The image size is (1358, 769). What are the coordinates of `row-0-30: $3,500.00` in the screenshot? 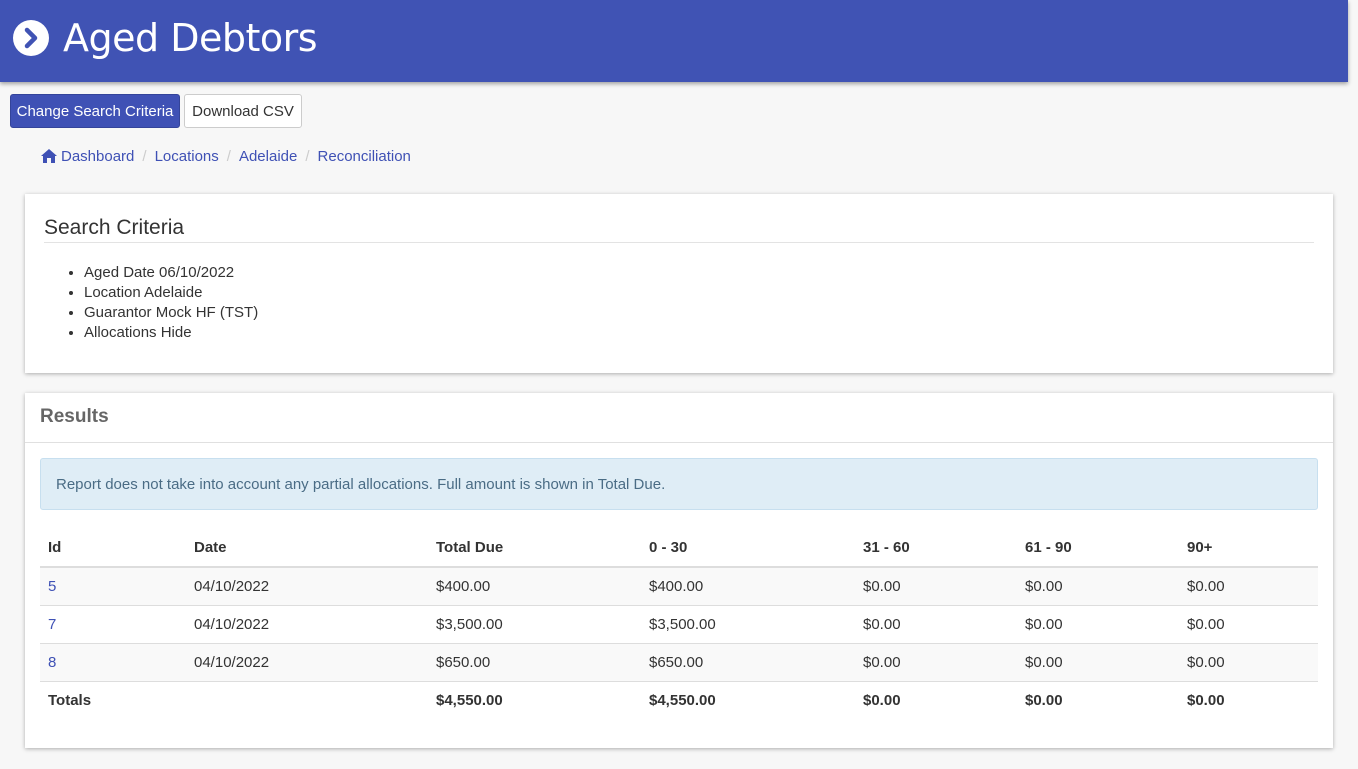 It's located at (682, 624).